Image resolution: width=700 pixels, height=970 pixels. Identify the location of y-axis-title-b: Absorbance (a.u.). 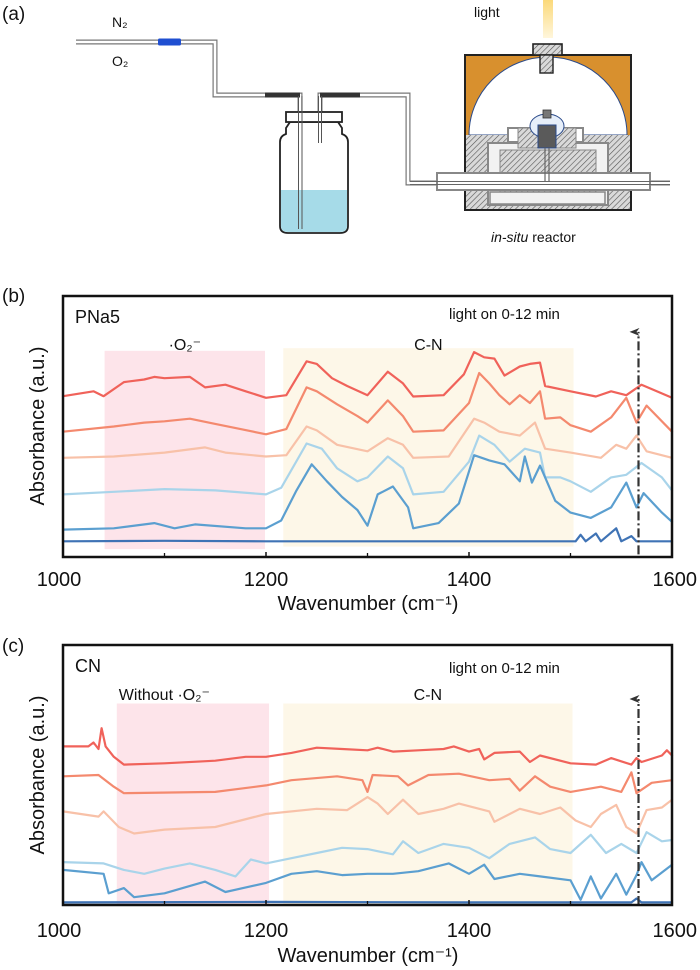
(38, 426).